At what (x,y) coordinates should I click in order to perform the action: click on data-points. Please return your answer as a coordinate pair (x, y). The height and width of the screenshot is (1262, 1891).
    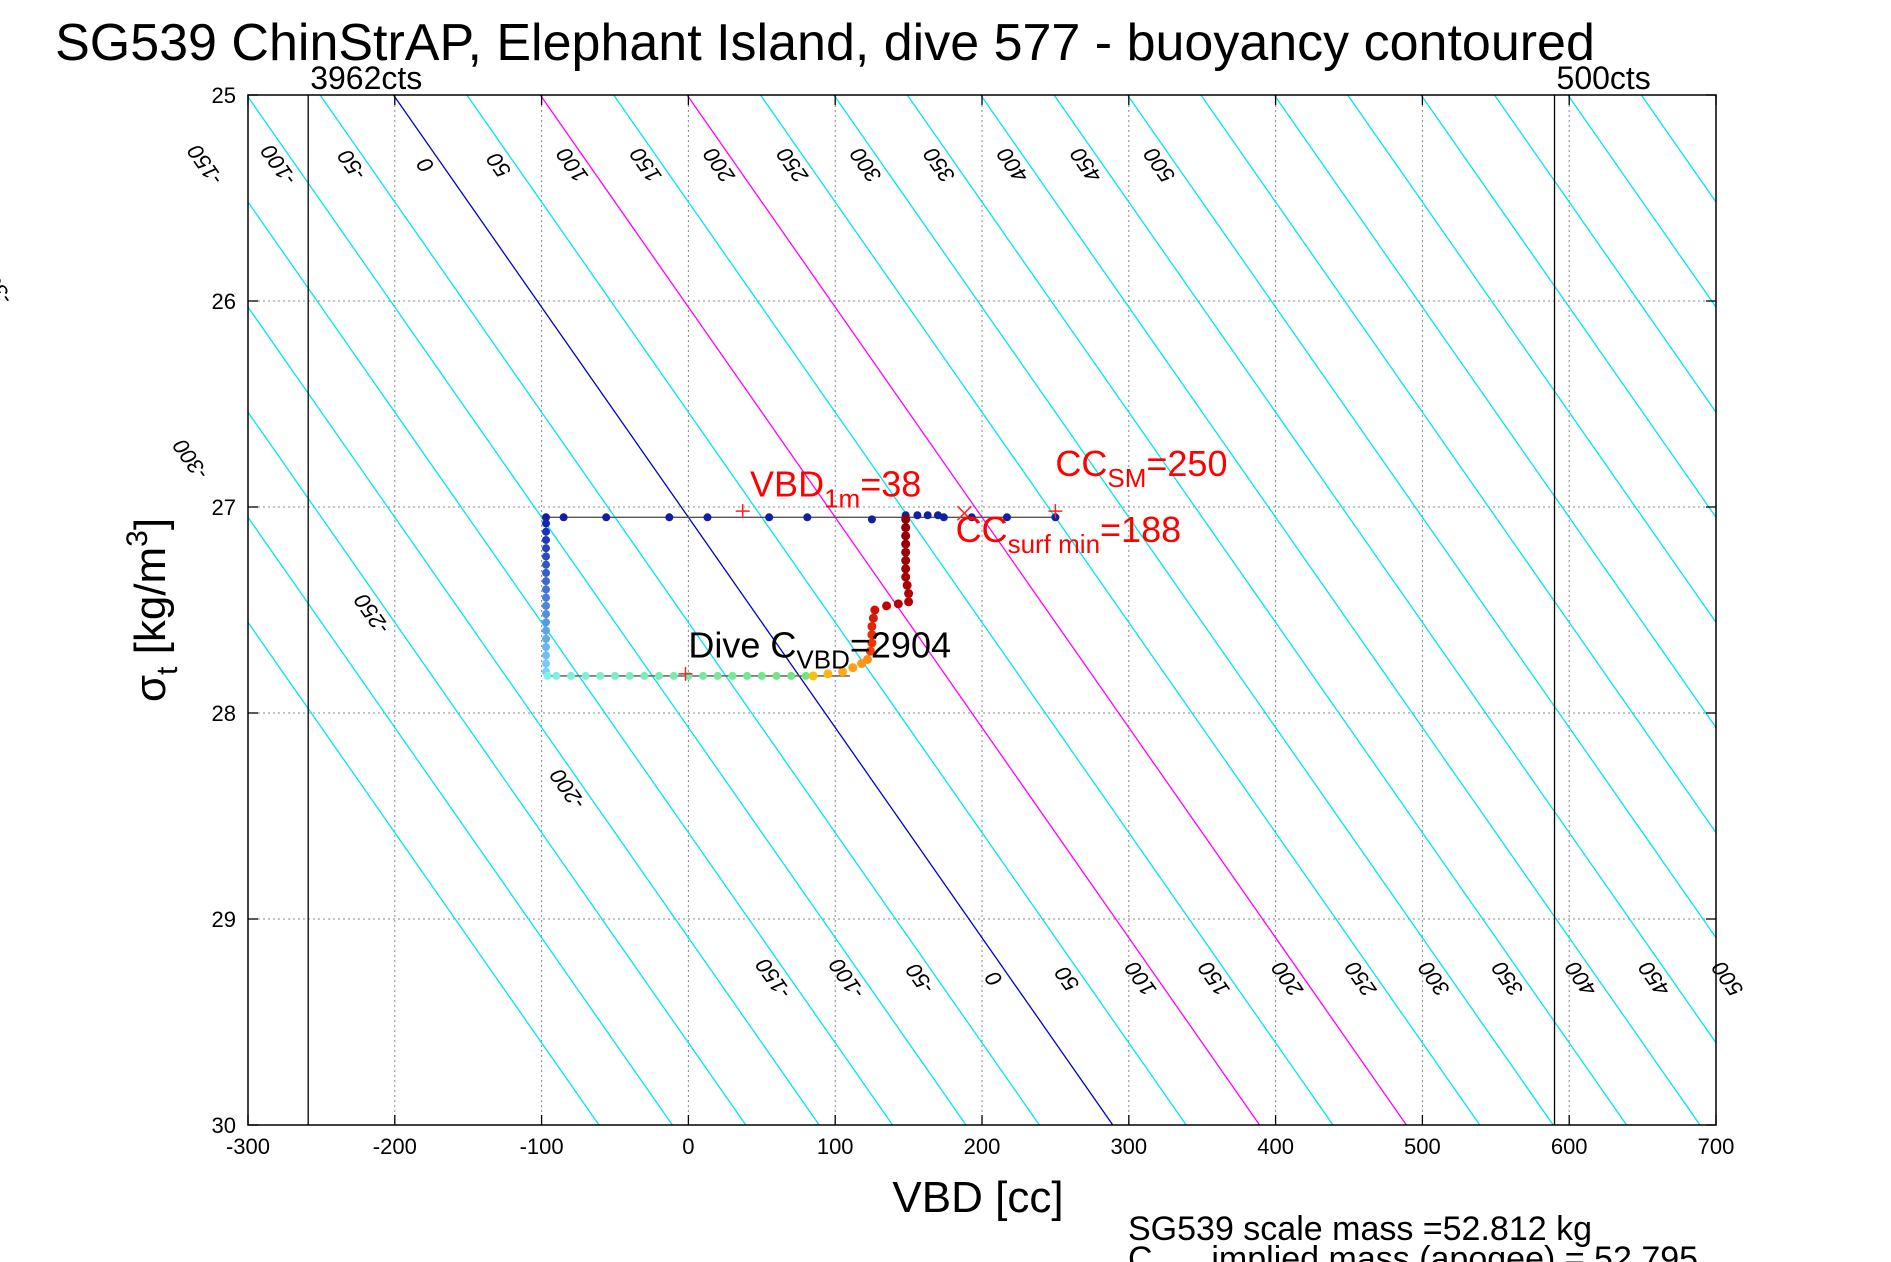
    Looking at the image, I should click on (801, 596).